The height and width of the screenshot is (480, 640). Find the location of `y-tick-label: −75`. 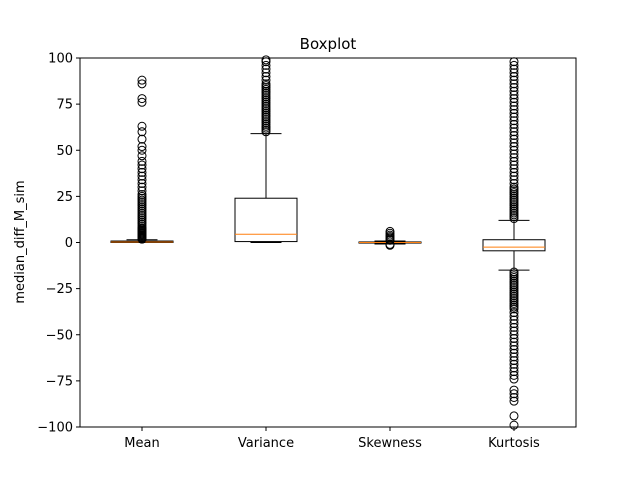

y-tick-label: −75 is located at coordinates (59, 381).